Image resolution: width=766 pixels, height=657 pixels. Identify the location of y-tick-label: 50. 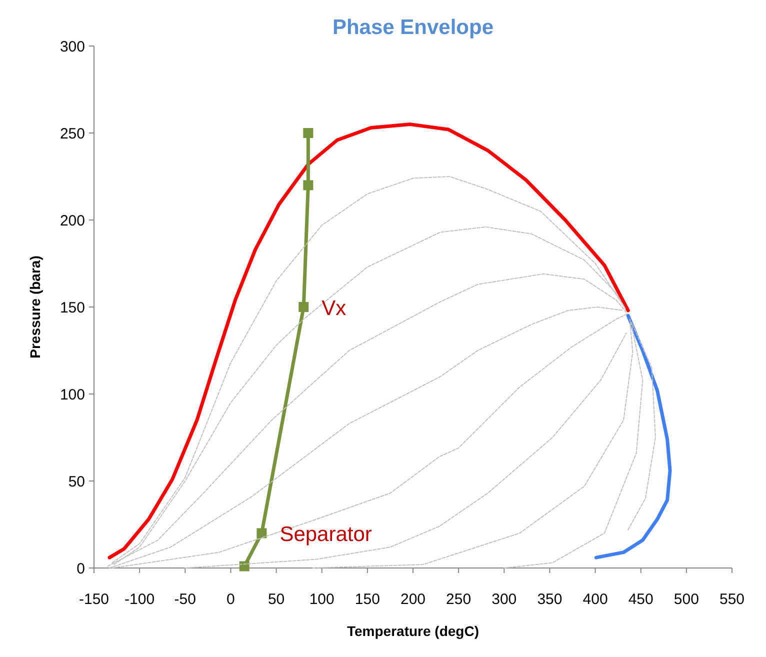
(76, 481).